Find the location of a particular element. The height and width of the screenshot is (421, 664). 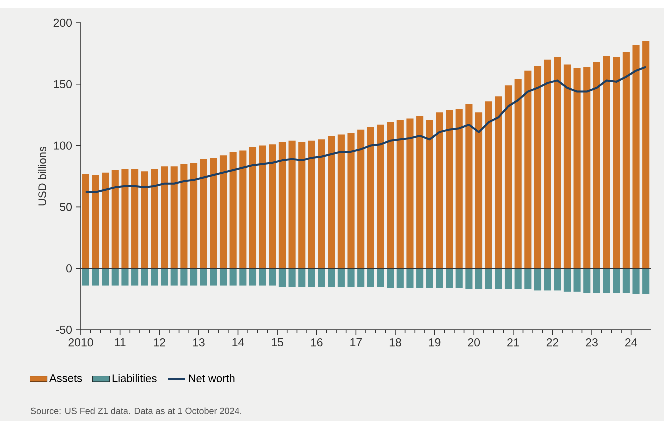

y-tick-label: 0 is located at coordinates (69, 268).